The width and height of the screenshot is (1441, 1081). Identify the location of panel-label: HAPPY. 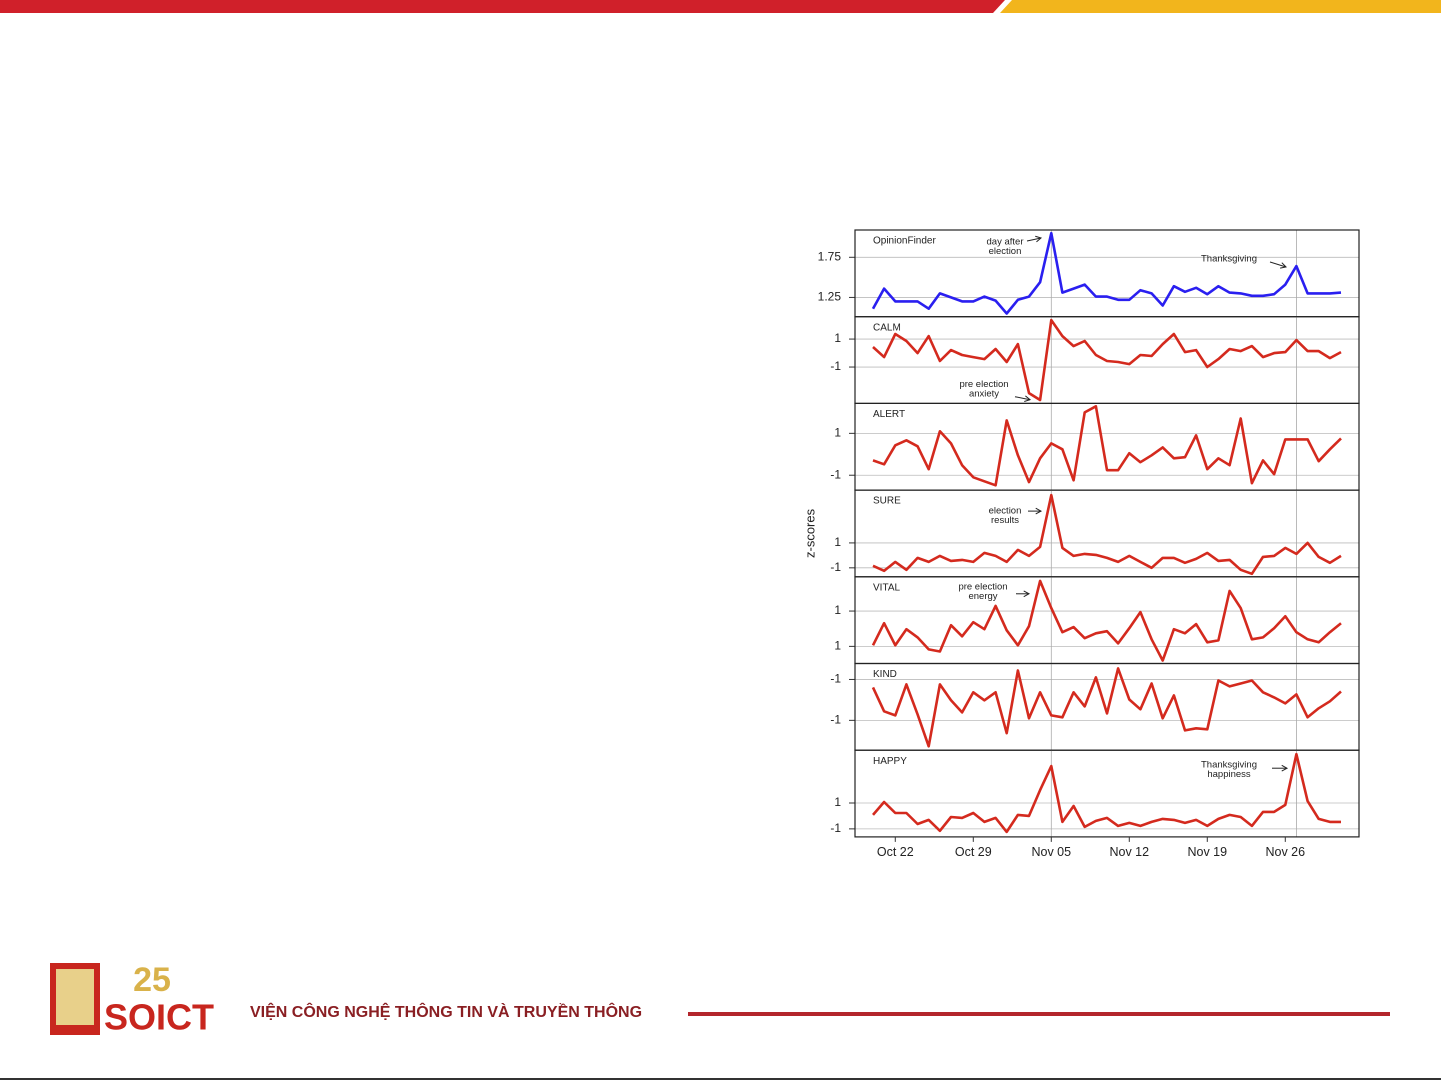
(890, 761).